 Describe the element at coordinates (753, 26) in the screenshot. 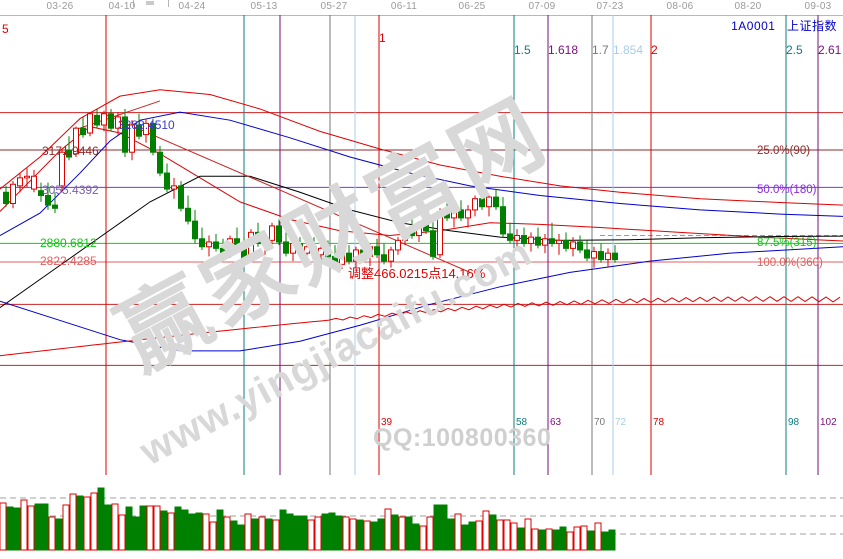

I see `symbol-code: 1A0001` at that location.